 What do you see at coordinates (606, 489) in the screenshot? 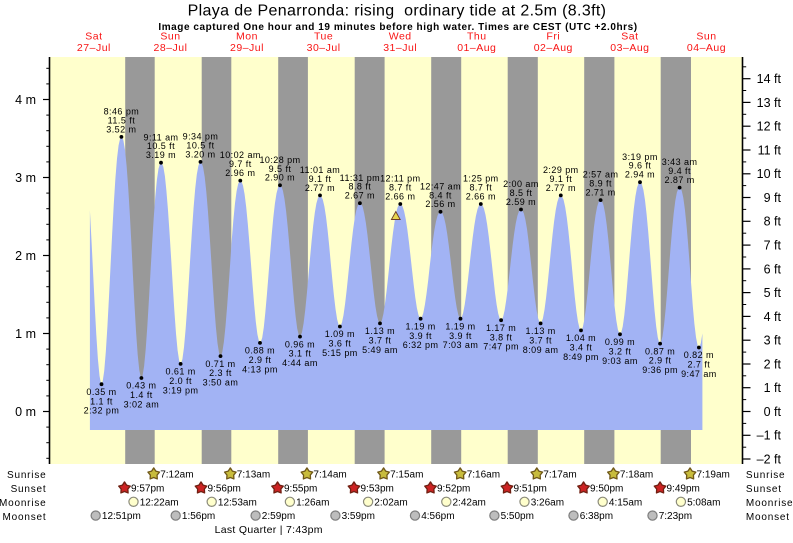
I see `svg-text: 9:50pm` at bounding box center [606, 489].